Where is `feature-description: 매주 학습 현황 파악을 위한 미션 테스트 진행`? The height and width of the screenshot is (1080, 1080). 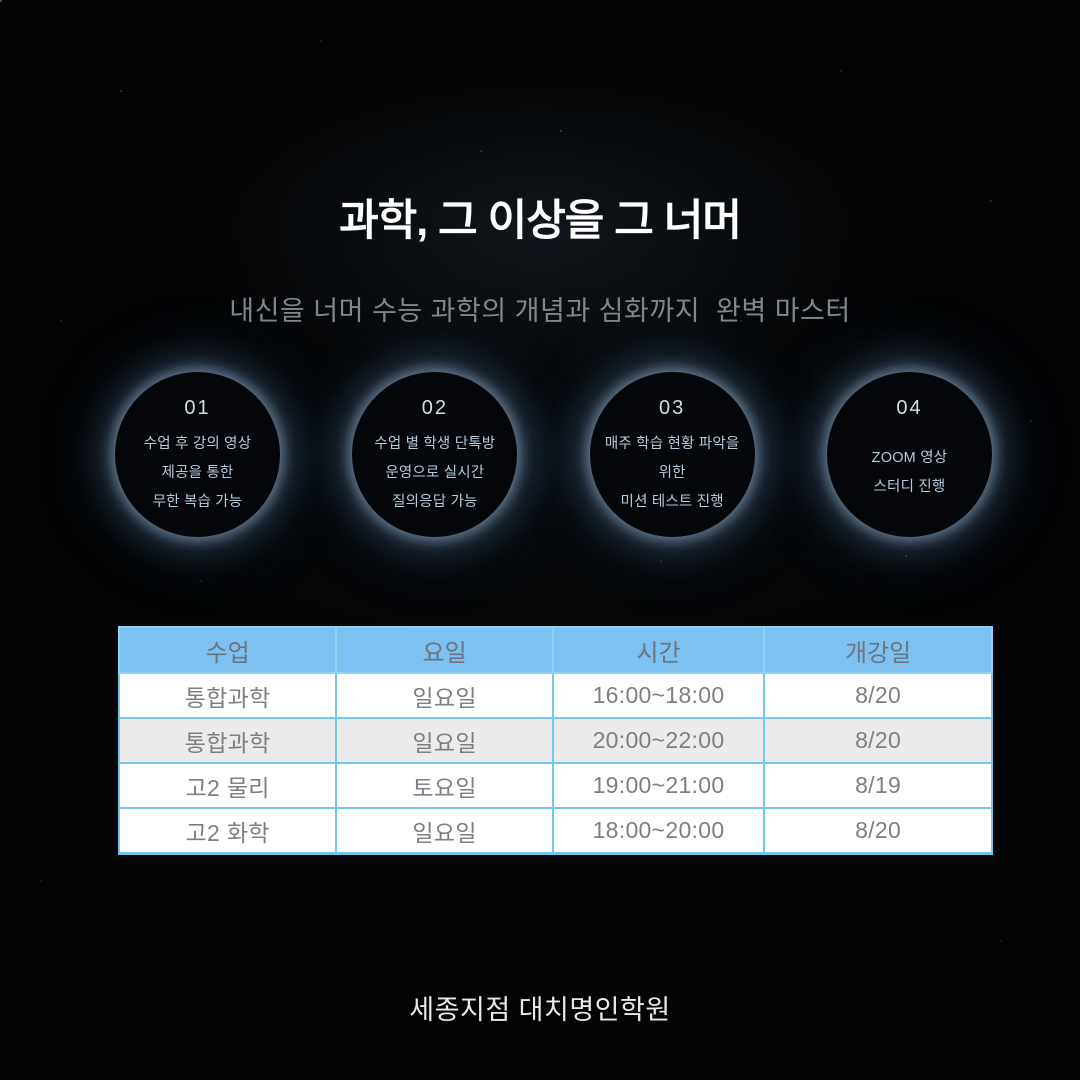
feature-description: 매주 학습 현황 파악을 위한 미션 테스트 진행 is located at coordinates (672, 473).